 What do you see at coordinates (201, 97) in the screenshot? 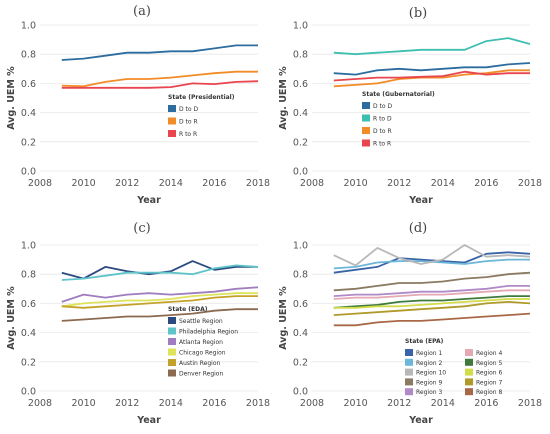
I see `legend-title: State (Presidential)` at bounding box center [201, 97].